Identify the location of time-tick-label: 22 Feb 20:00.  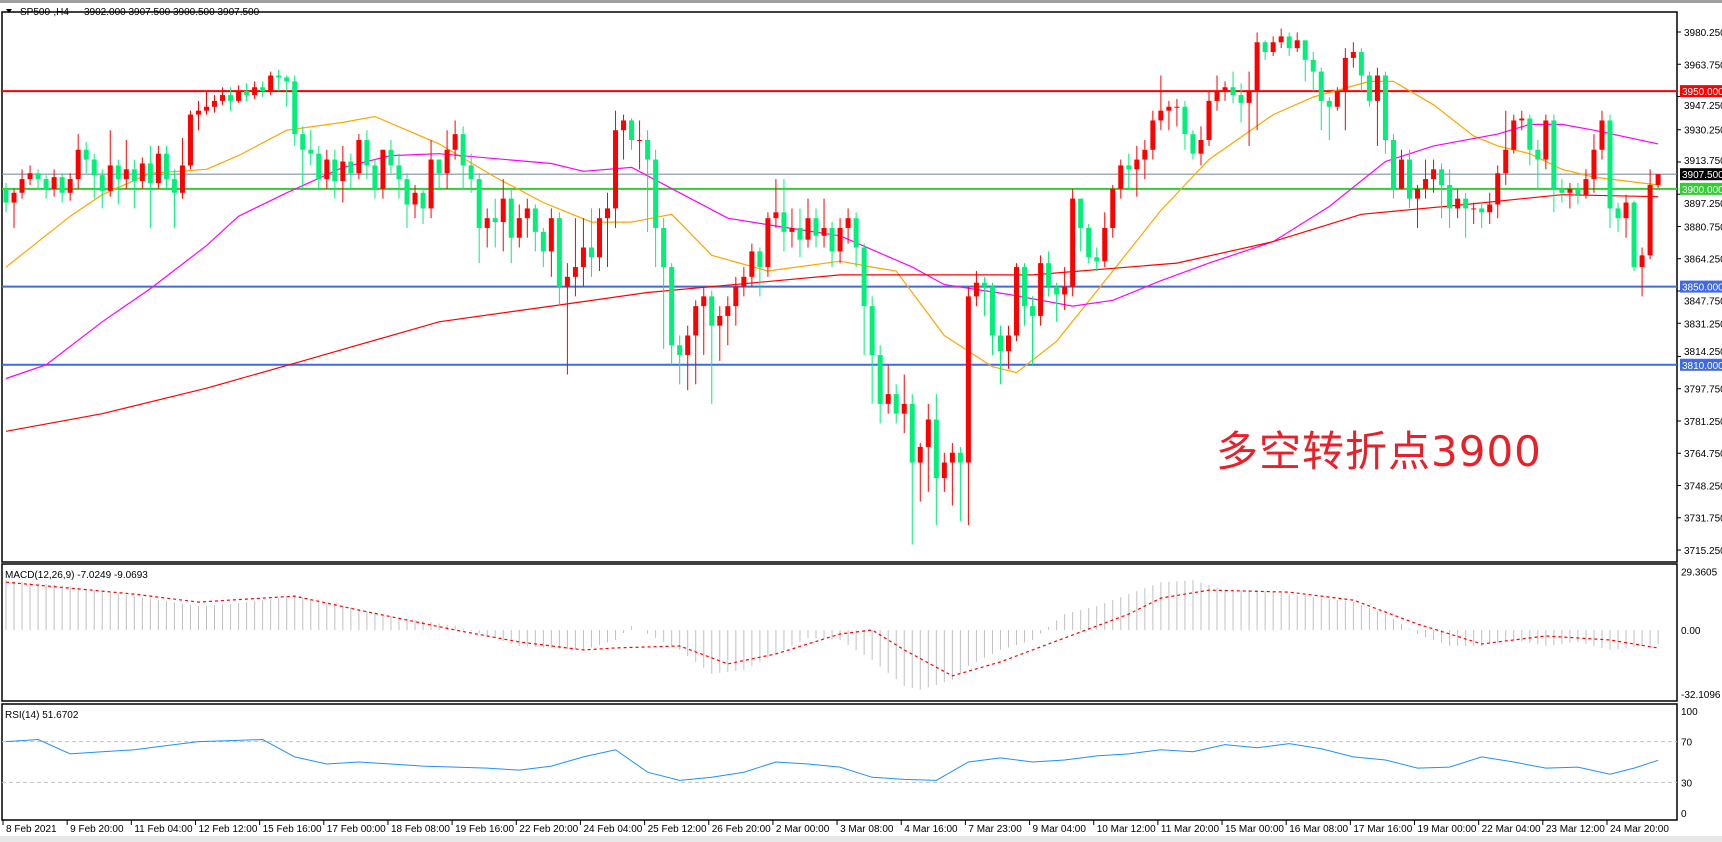
(548, 829).